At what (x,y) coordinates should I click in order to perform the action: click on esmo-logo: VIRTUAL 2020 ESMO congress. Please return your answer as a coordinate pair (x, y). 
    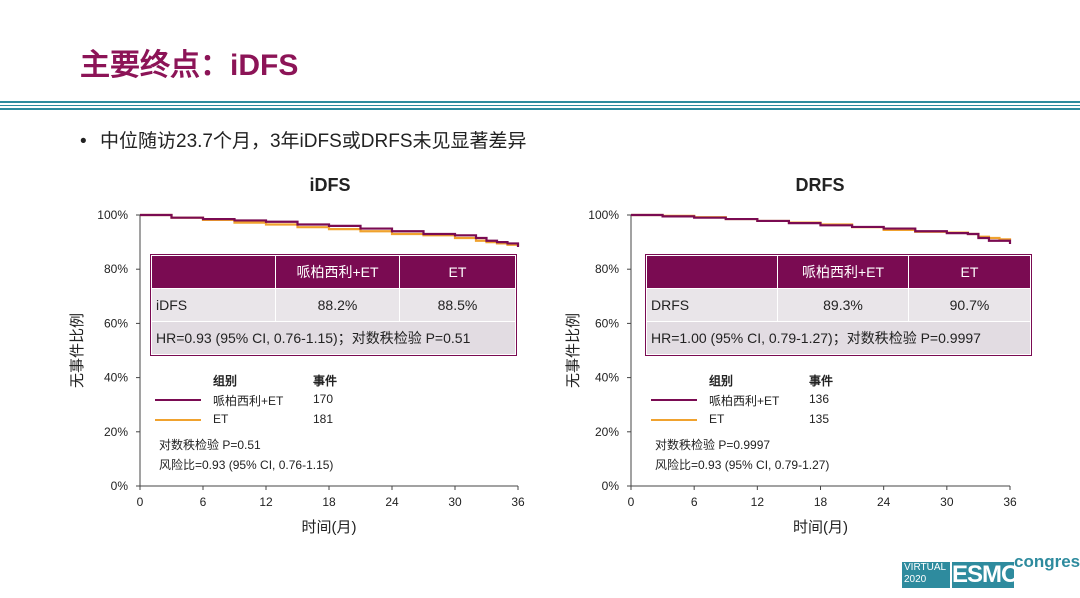
    Looking at the image, I should click on (991, 571).